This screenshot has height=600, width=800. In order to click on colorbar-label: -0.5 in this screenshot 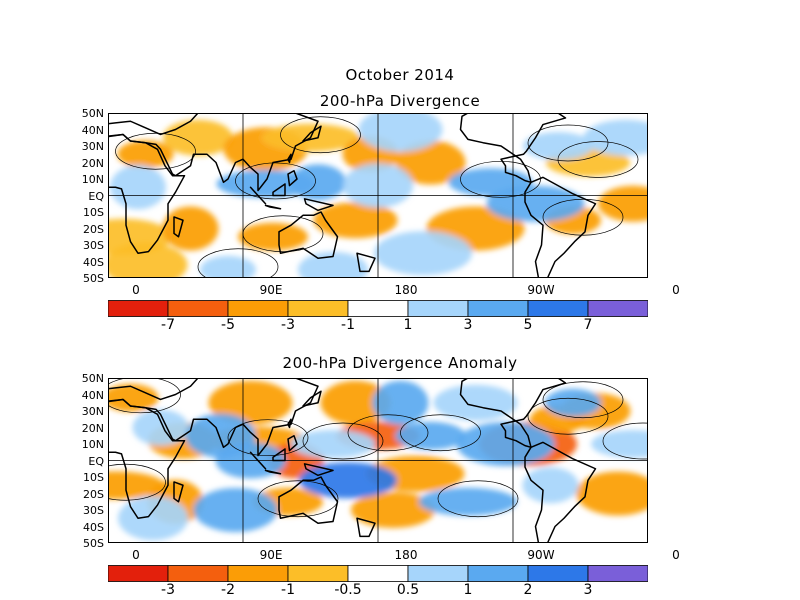, I will do `click(348, 590)`.